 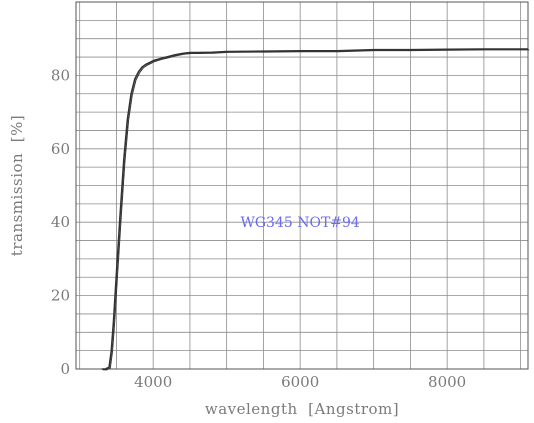 What do you see at coordinates (300, 382) in the screenshot?
I see `x-tick-label: 6000` at bounding box center [300, 382].